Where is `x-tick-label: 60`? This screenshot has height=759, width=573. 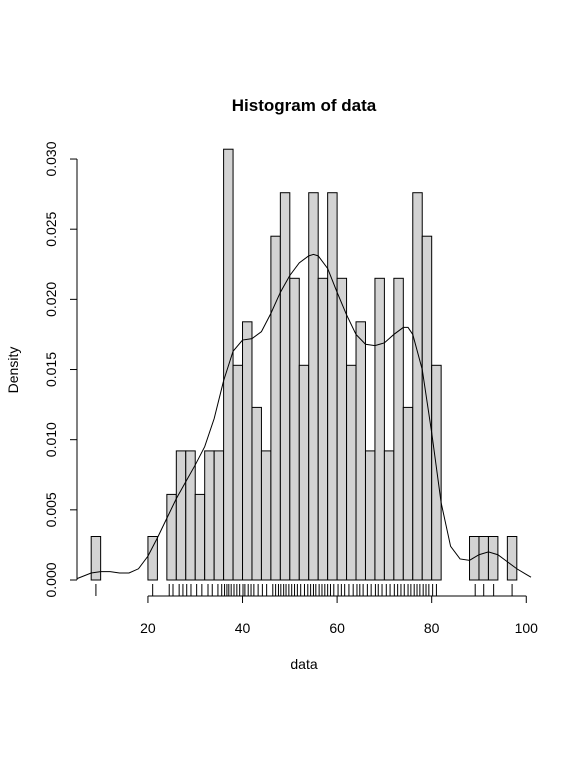
x-tick-label: 60 is located at coordinates (337, 628).